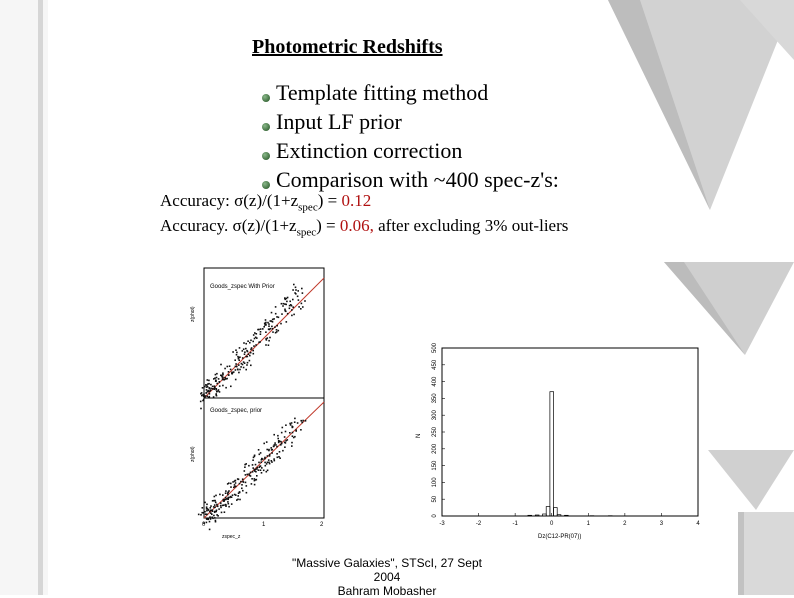  What do you see at coordinates (387, 591) in the screenshot?
I see `footer-author: Bahram Mobasher` at bounding box center [387, 591].